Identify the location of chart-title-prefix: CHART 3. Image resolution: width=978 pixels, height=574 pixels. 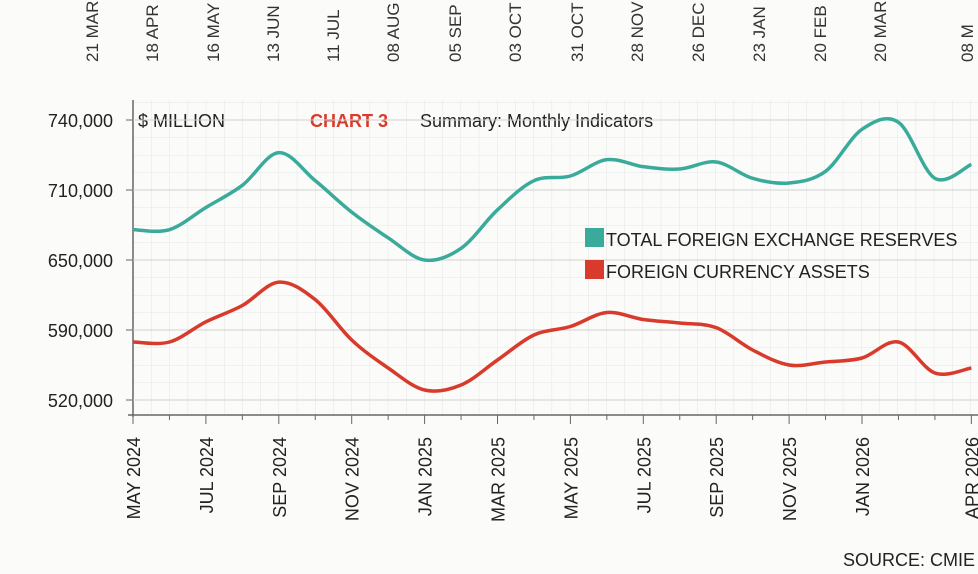
(349, 121).